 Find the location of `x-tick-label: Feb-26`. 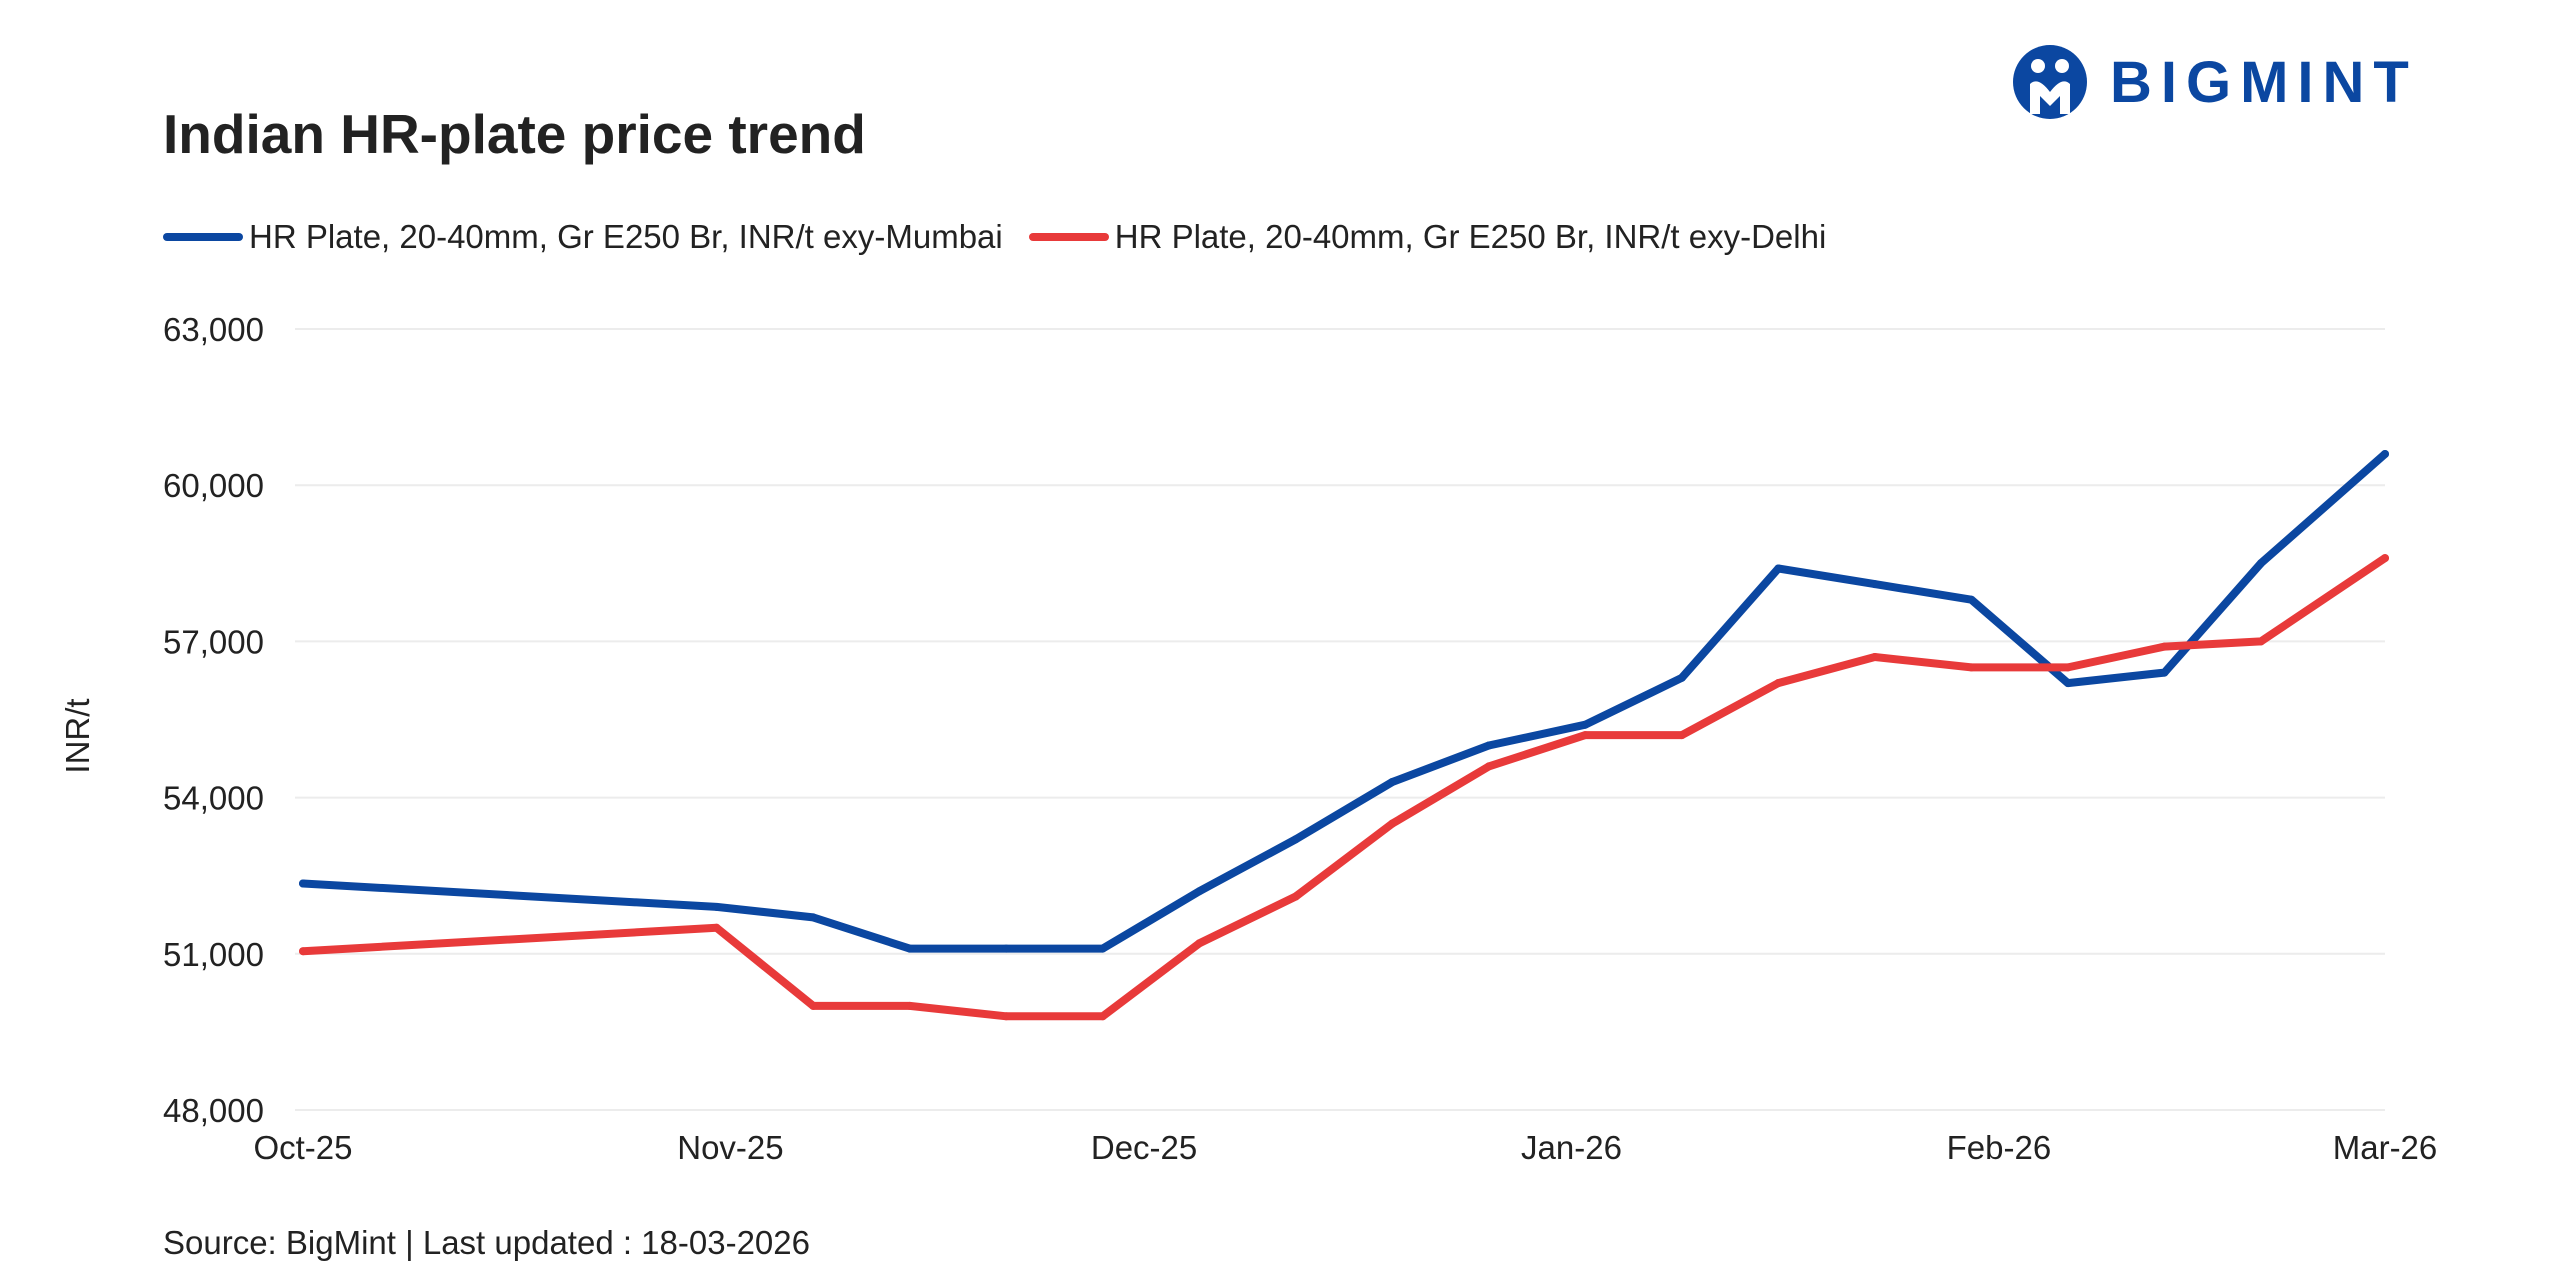

x-tick-label: Feb-26 is located at coordinates (1999, 1147).